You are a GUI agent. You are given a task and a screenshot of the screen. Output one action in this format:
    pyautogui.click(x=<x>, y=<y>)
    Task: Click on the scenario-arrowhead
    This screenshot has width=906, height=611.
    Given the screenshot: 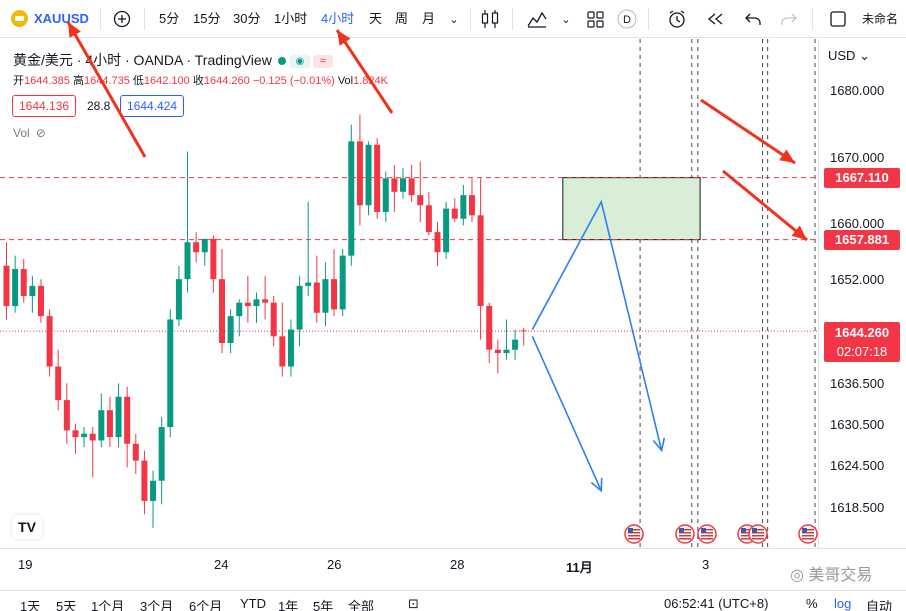 What is the action you would take?
    pyautogui.click(x=596, y=485)
    